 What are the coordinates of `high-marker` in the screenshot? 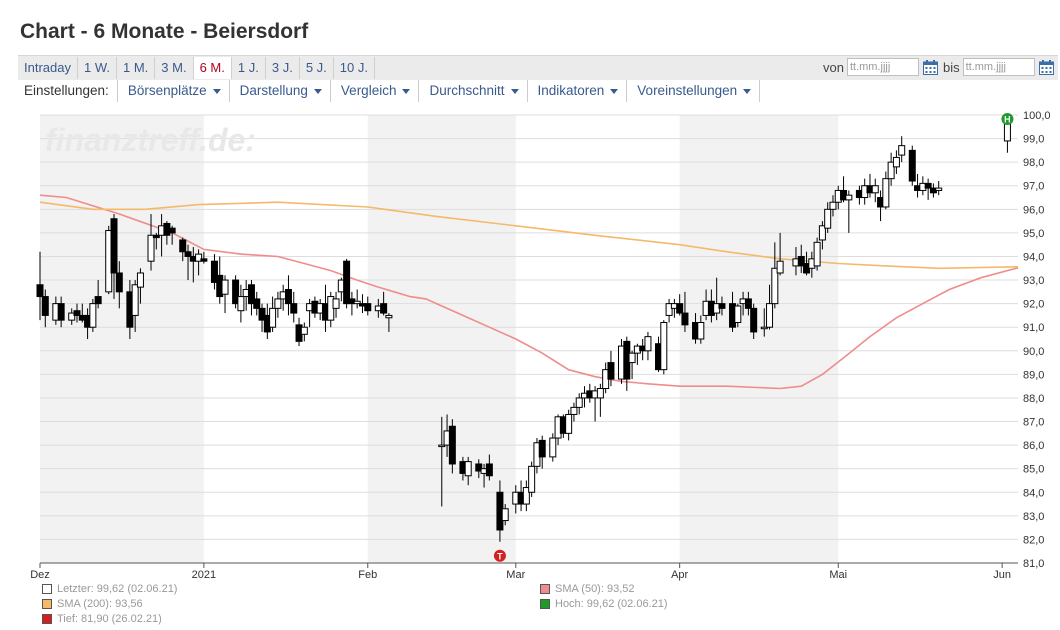 It's located at (1007, 119).